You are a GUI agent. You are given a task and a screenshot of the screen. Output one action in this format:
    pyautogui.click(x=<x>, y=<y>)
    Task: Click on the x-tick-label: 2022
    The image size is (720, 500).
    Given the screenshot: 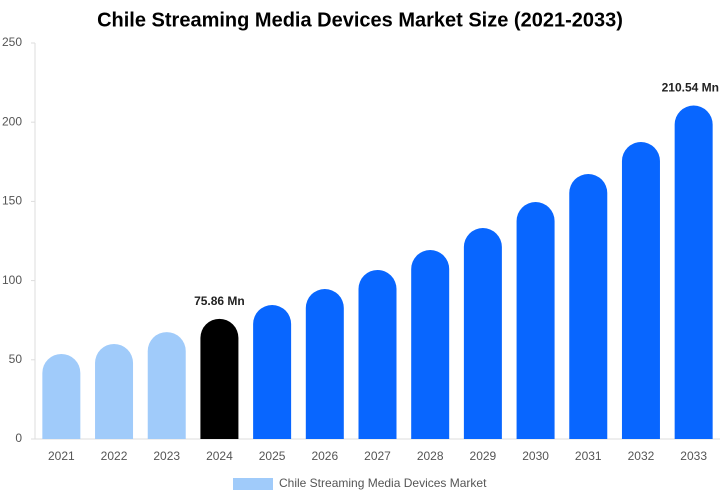 What is the action you would take?
    pyautogui.click(x=114, y=456)
    